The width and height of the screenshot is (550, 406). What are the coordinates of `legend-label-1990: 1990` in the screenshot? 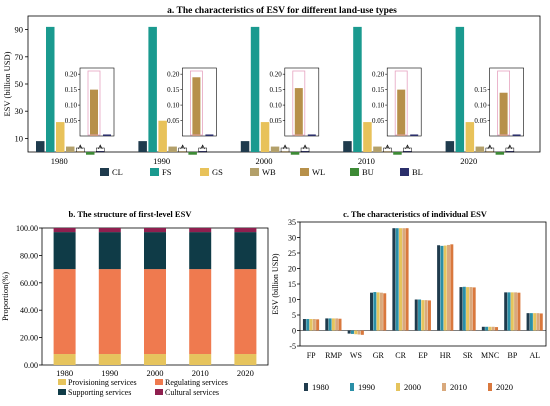 It's located at (366, 387).